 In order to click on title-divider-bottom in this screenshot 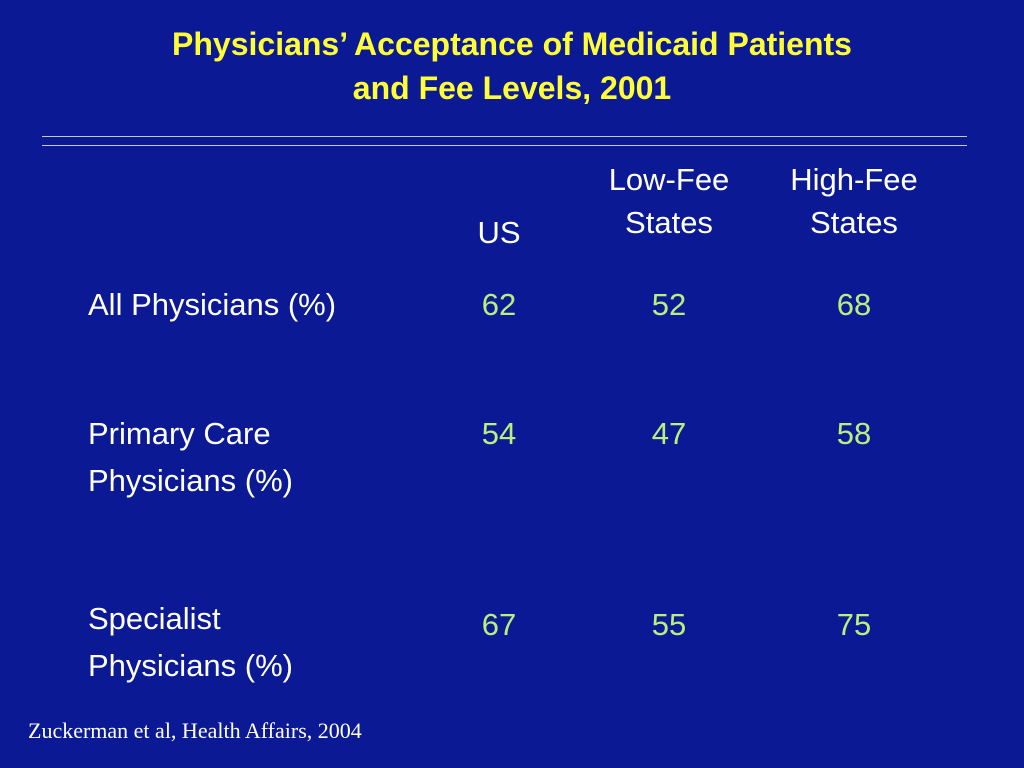, I will do `click(504, 145)`.